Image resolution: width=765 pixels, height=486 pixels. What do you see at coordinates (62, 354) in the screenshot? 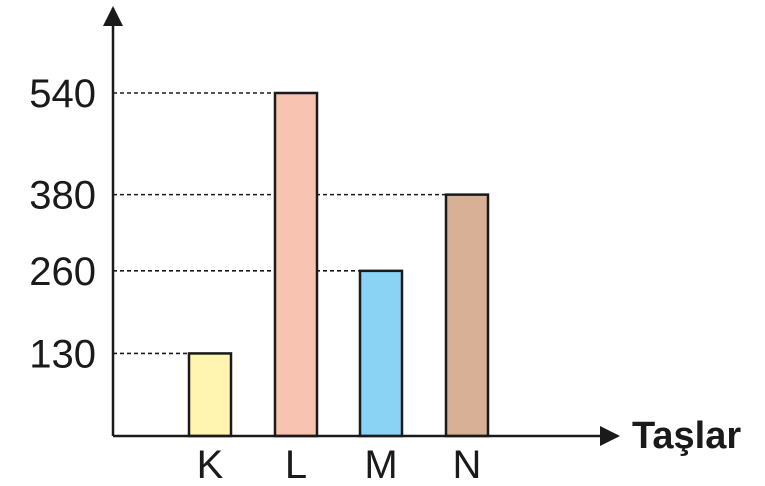
I see `y-tick-label-130: 130` at bounding box center [62, 354].